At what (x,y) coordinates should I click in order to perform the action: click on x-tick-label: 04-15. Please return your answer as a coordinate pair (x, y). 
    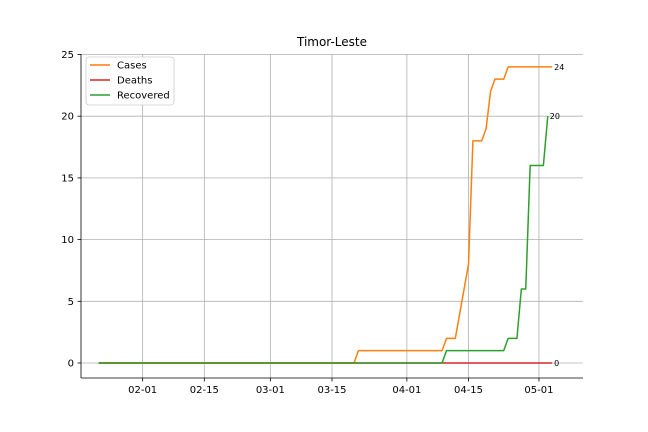
    Looking at the image, I should click on (468, 390).